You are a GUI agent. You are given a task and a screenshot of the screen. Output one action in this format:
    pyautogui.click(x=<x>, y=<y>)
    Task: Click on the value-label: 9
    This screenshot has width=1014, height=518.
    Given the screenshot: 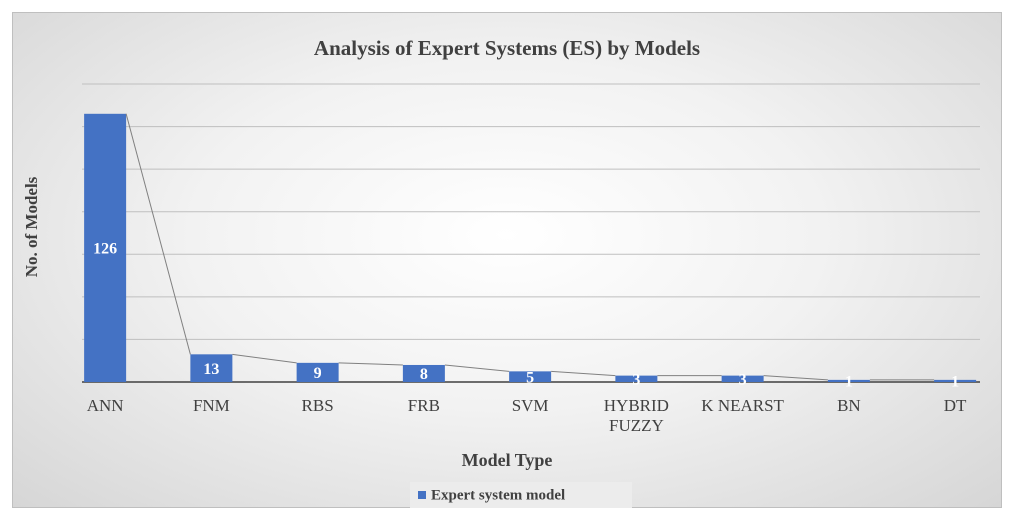 What is the action you would take?
    pyautogui.click(x=318, y=373)
    